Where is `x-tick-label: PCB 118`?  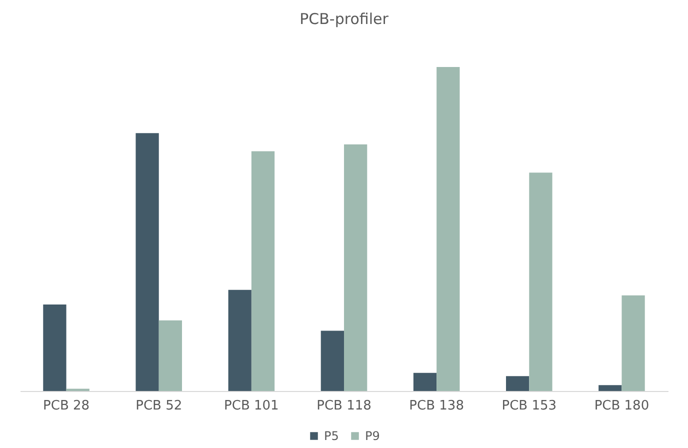 x-tick-label: PCB 118 is located at coordinates (344, 406).